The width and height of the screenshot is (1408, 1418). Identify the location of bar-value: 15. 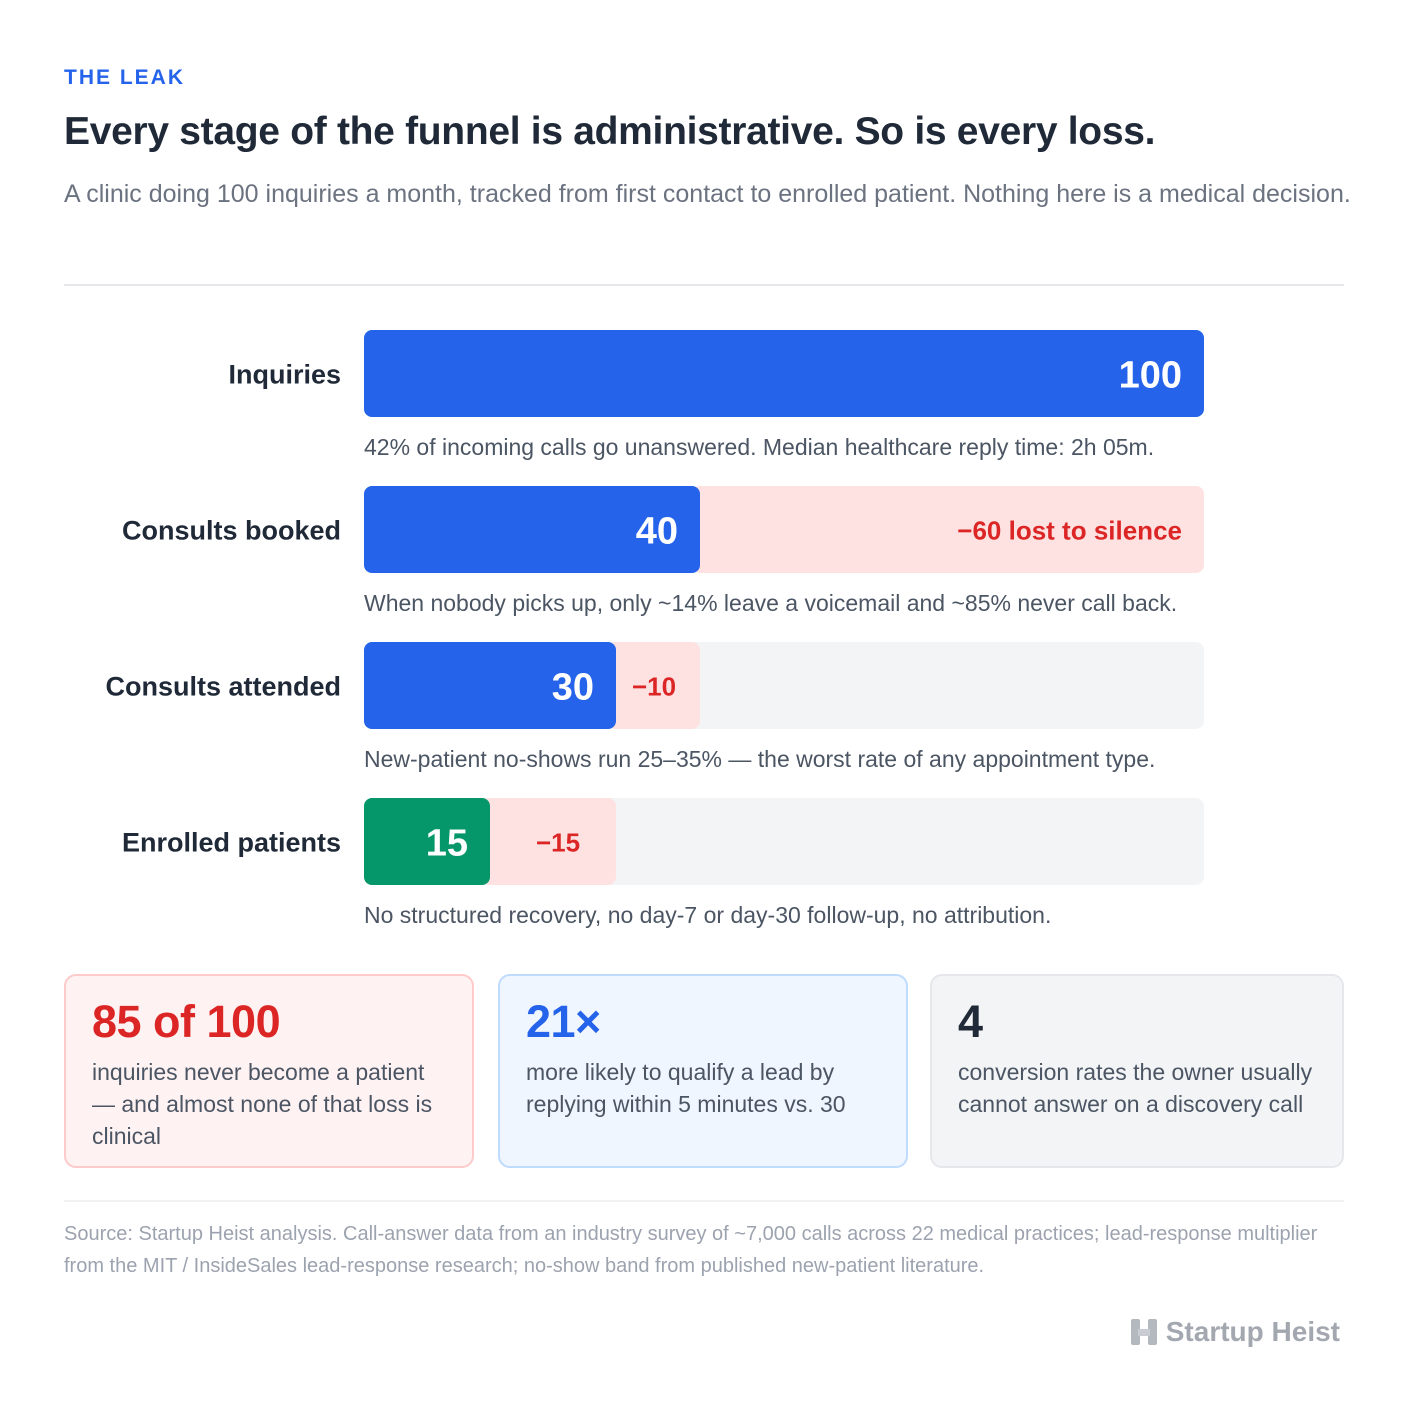
(447, 844).